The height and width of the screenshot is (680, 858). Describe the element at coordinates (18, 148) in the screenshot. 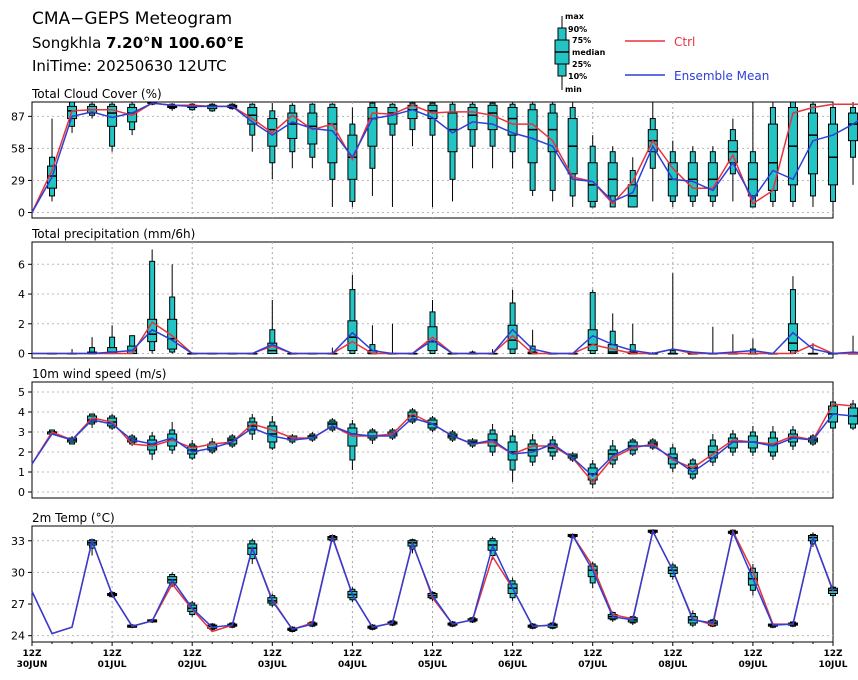

I see `cloud-ytick-label: 58` at that location.